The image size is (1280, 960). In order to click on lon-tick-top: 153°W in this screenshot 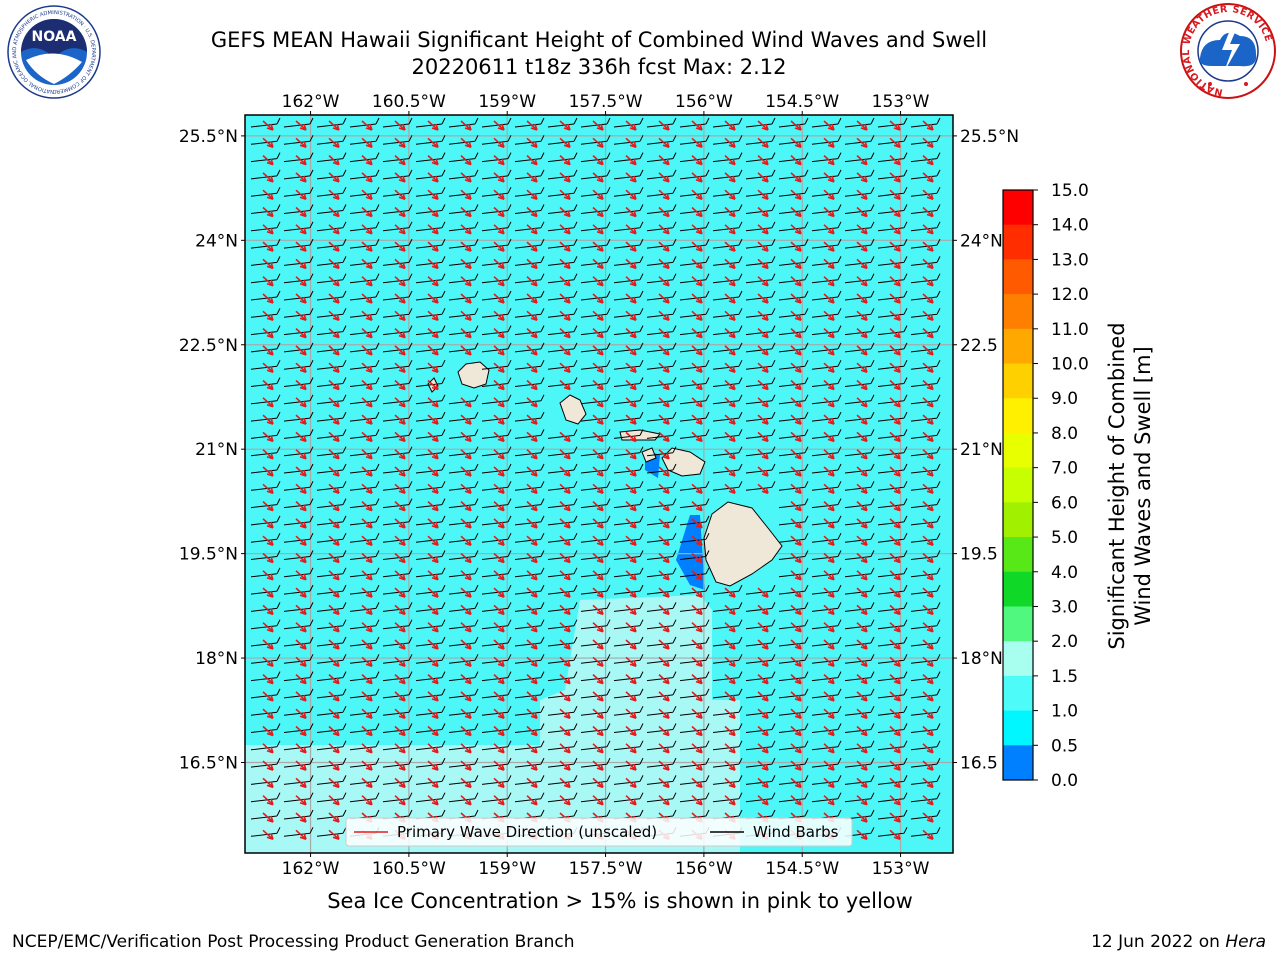, I will do `click(901, 102)`.